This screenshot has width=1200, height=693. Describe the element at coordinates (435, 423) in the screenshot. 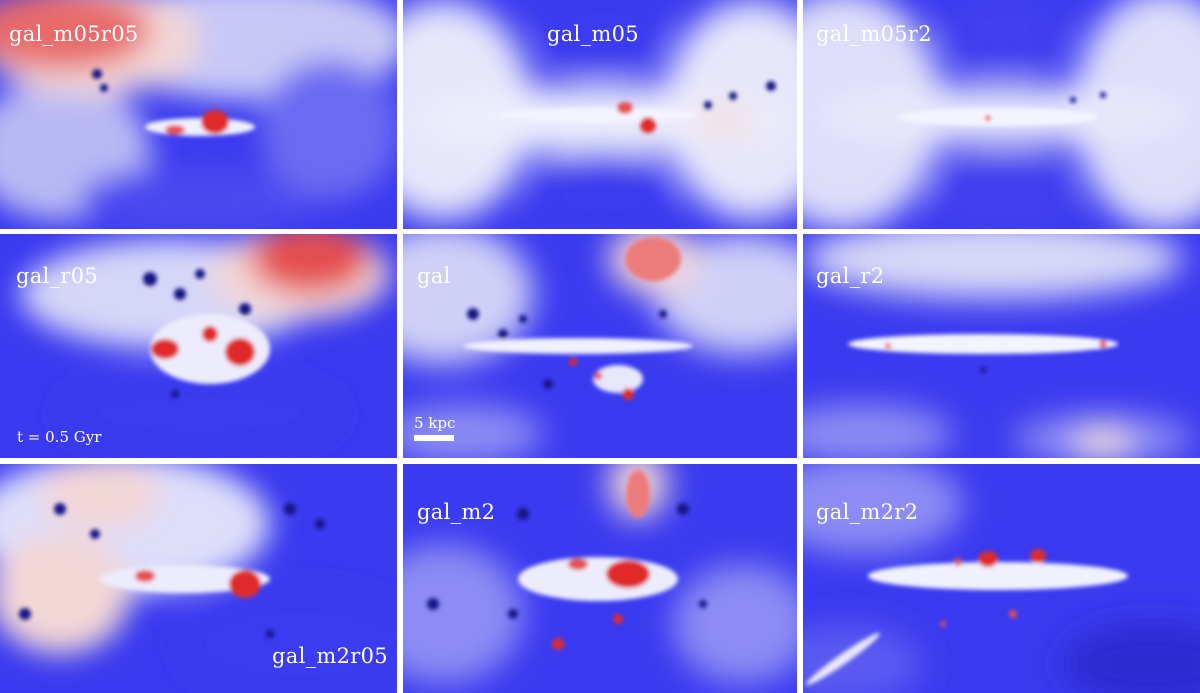

I see `scale-bar-label: 5 kpc` at that location.